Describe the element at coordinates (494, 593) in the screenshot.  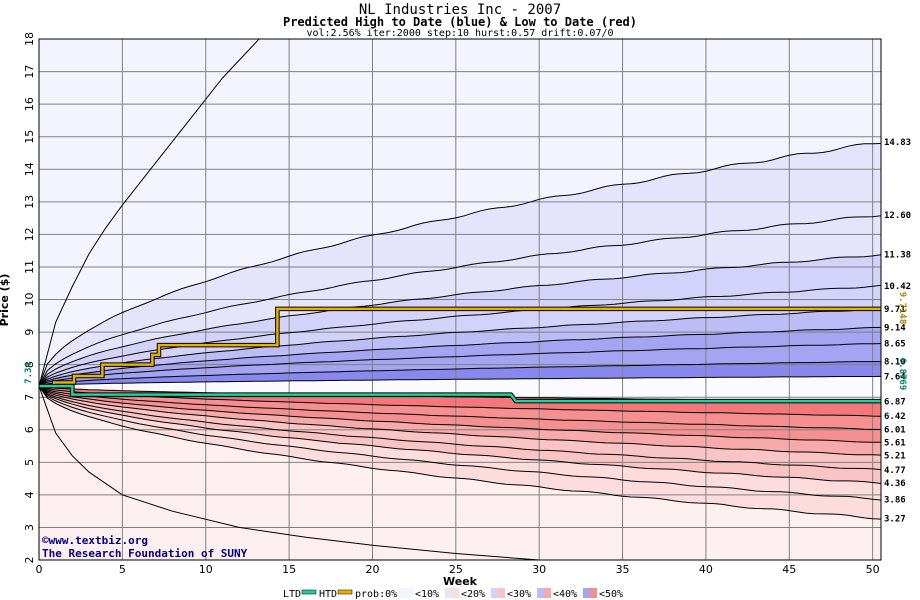
I see `legend-swatch-20-blue` at that location.